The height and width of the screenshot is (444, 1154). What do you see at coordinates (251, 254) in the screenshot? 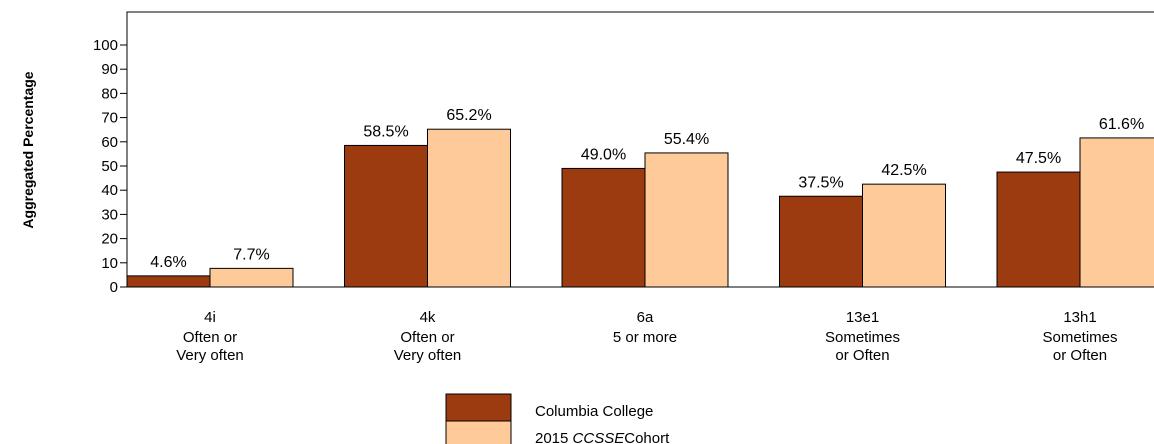
I see `data-label: 7.7%` at bounding box center [251, 254].